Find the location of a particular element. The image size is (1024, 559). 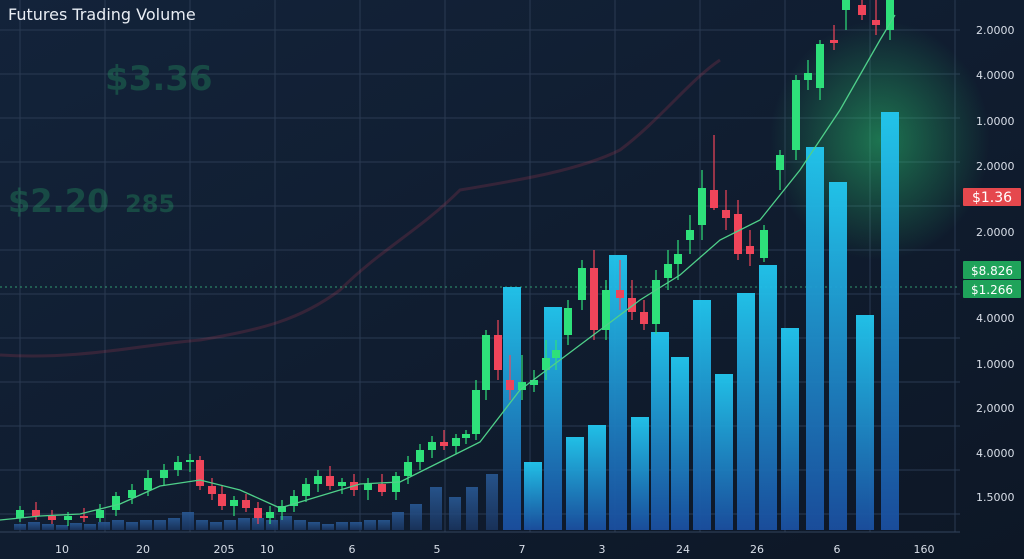

glow is located at coordinates (880, 140).